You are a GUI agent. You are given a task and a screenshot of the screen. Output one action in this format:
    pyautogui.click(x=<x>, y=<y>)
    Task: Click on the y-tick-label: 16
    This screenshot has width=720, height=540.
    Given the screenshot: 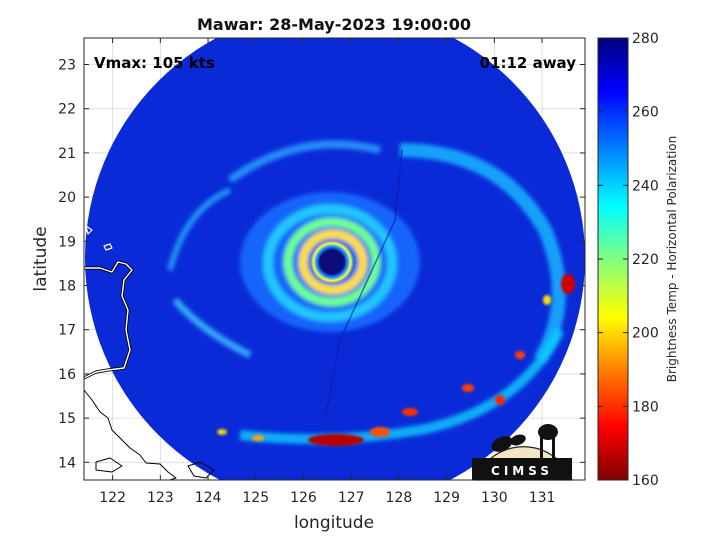 What is the action you would take?
    pyautogui.click(x=67, y=375)
    